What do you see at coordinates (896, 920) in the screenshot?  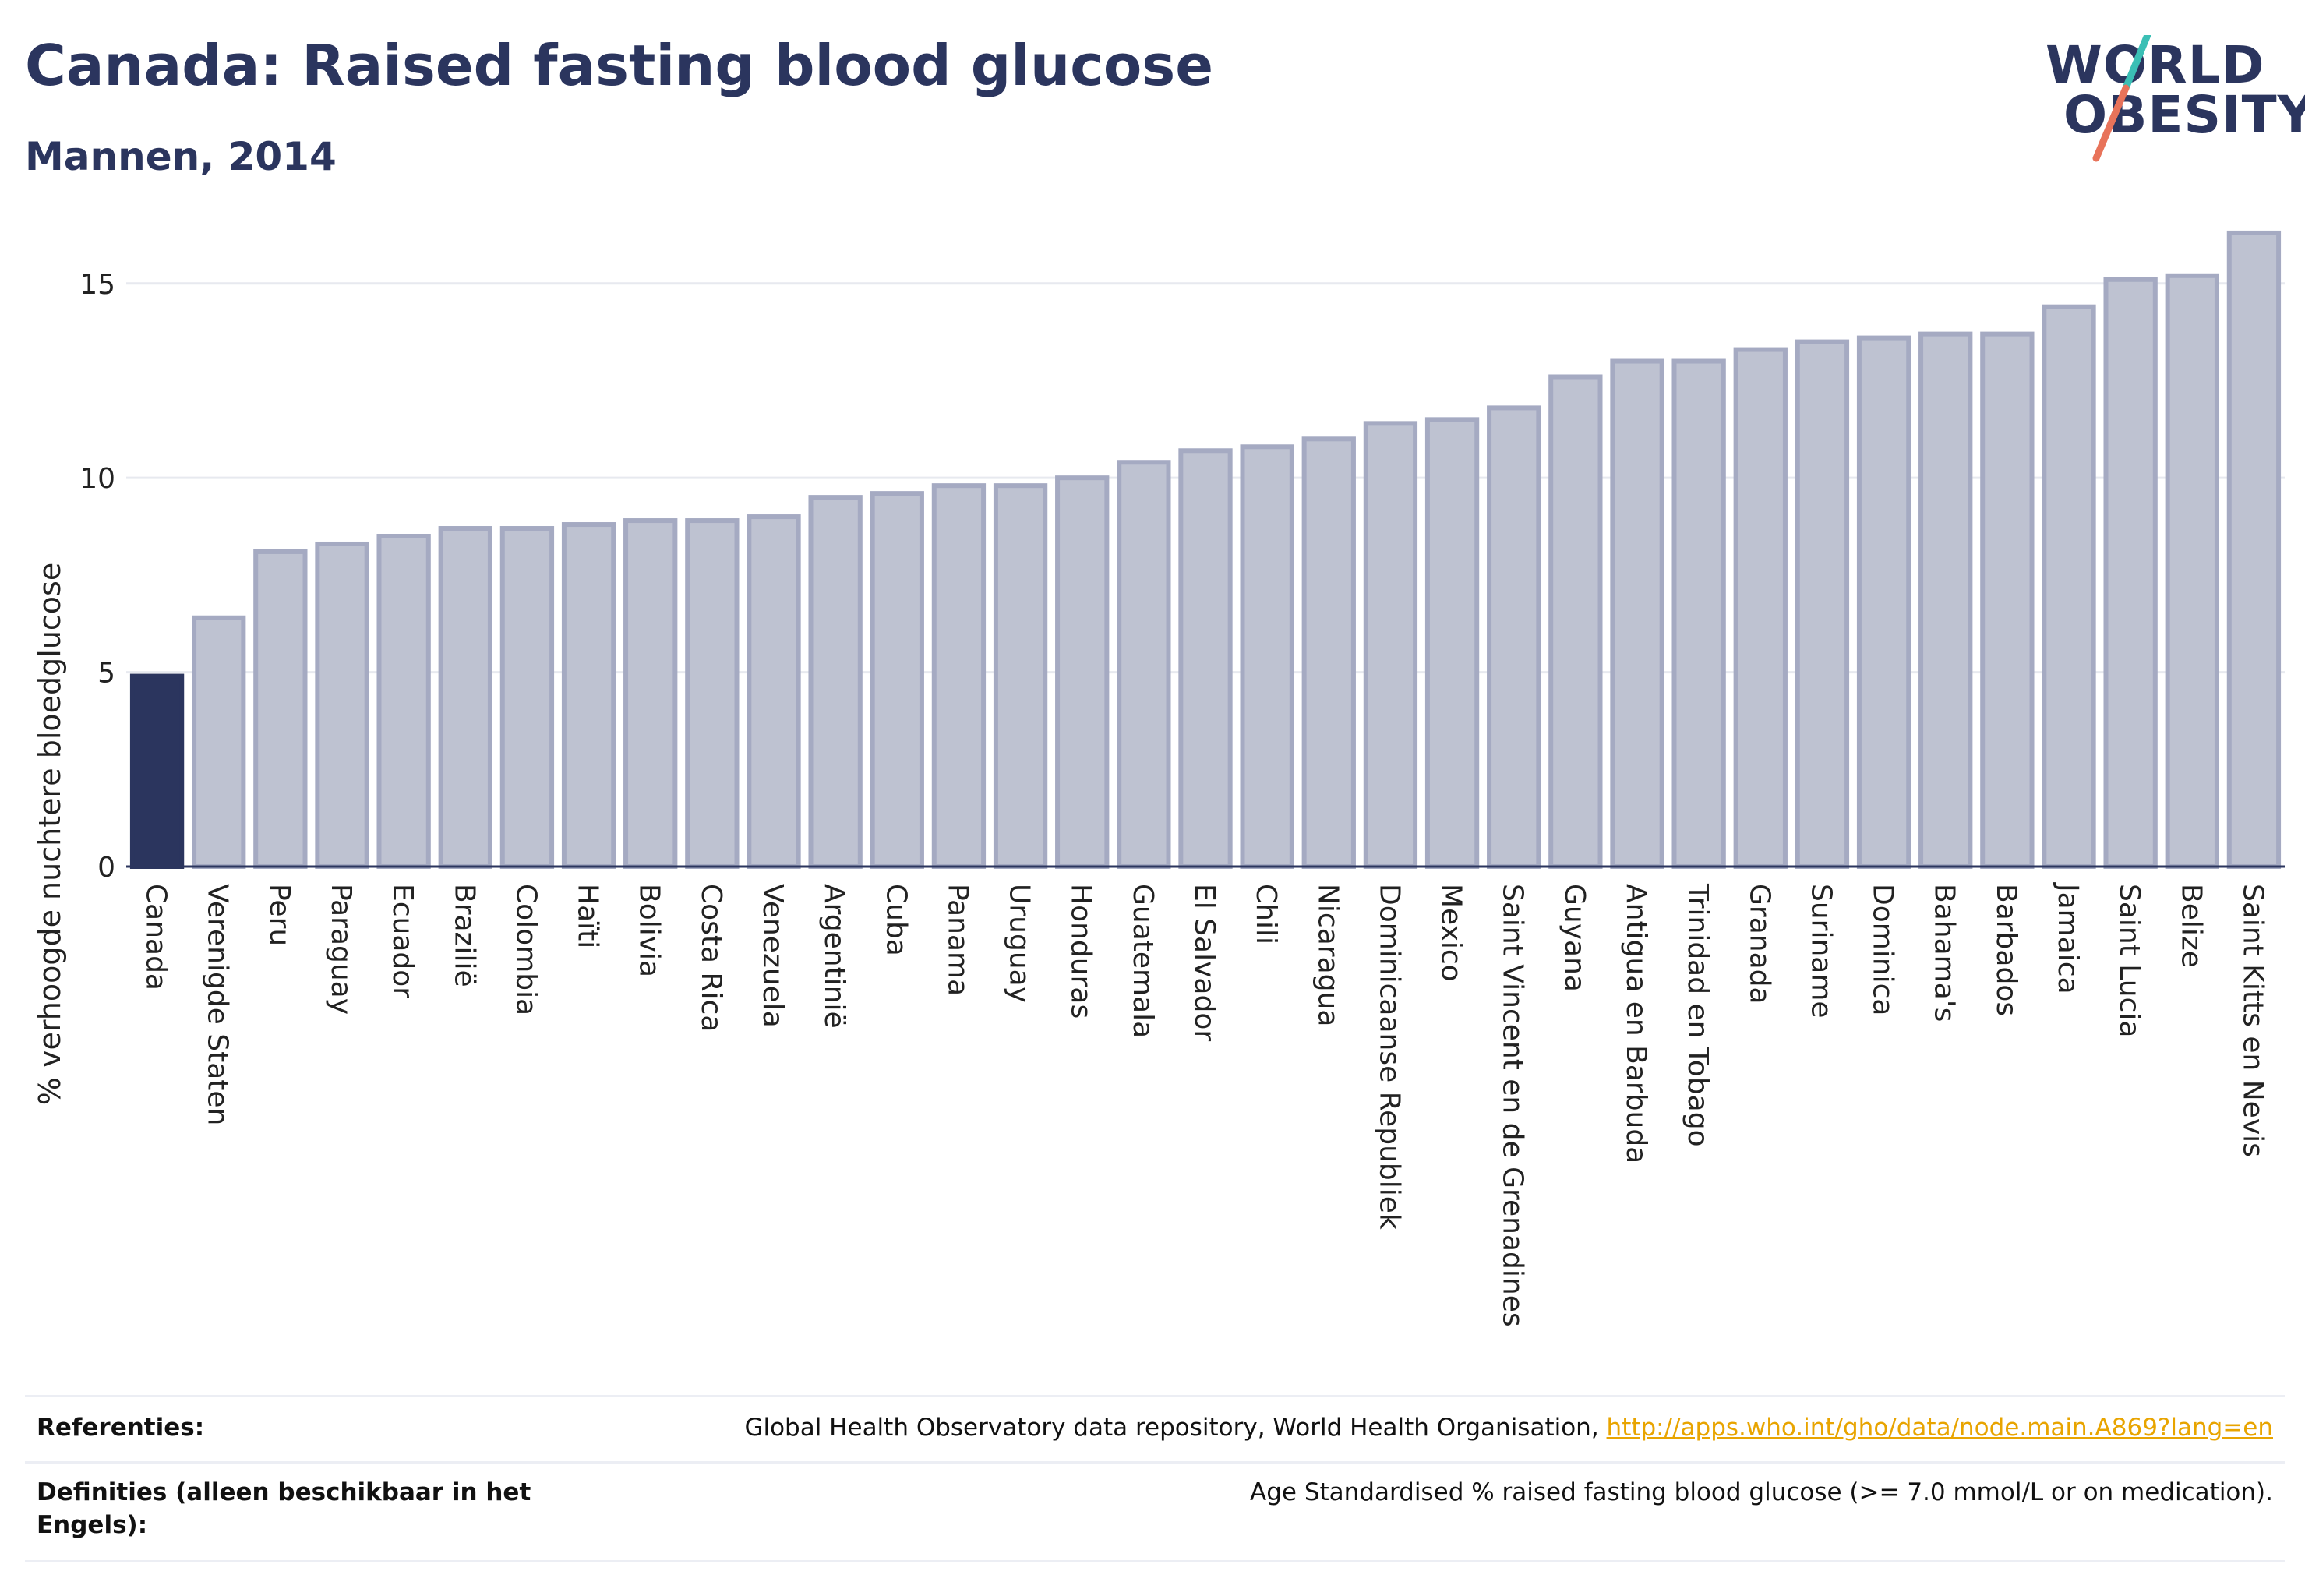 I see `x-tick-label: Cuba` at bounding box center [896, 920].